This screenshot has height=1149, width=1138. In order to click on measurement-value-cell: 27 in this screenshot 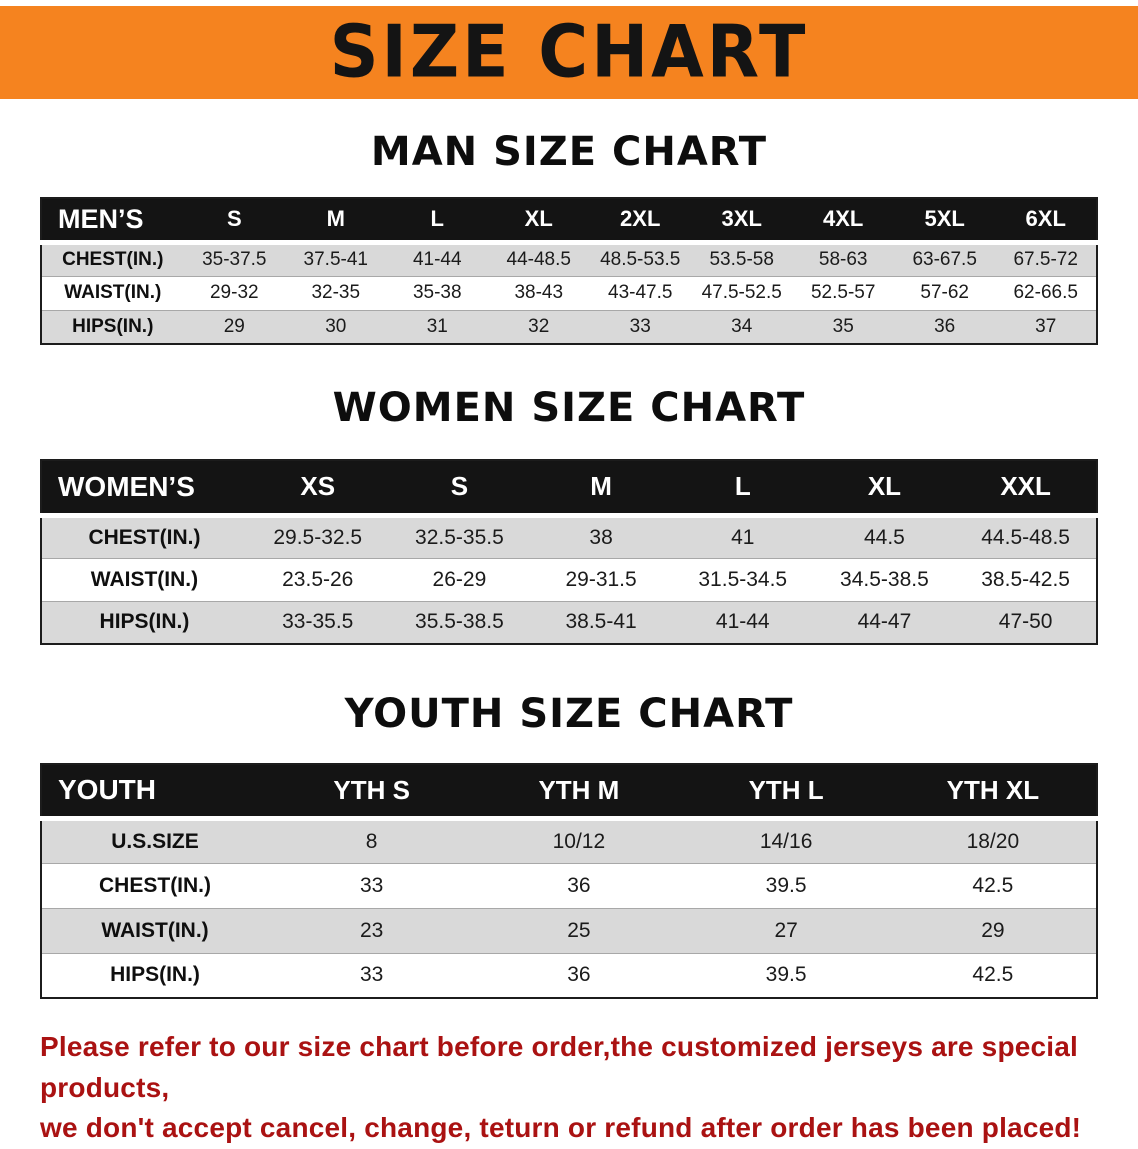, I will do `click(786, 930)`.